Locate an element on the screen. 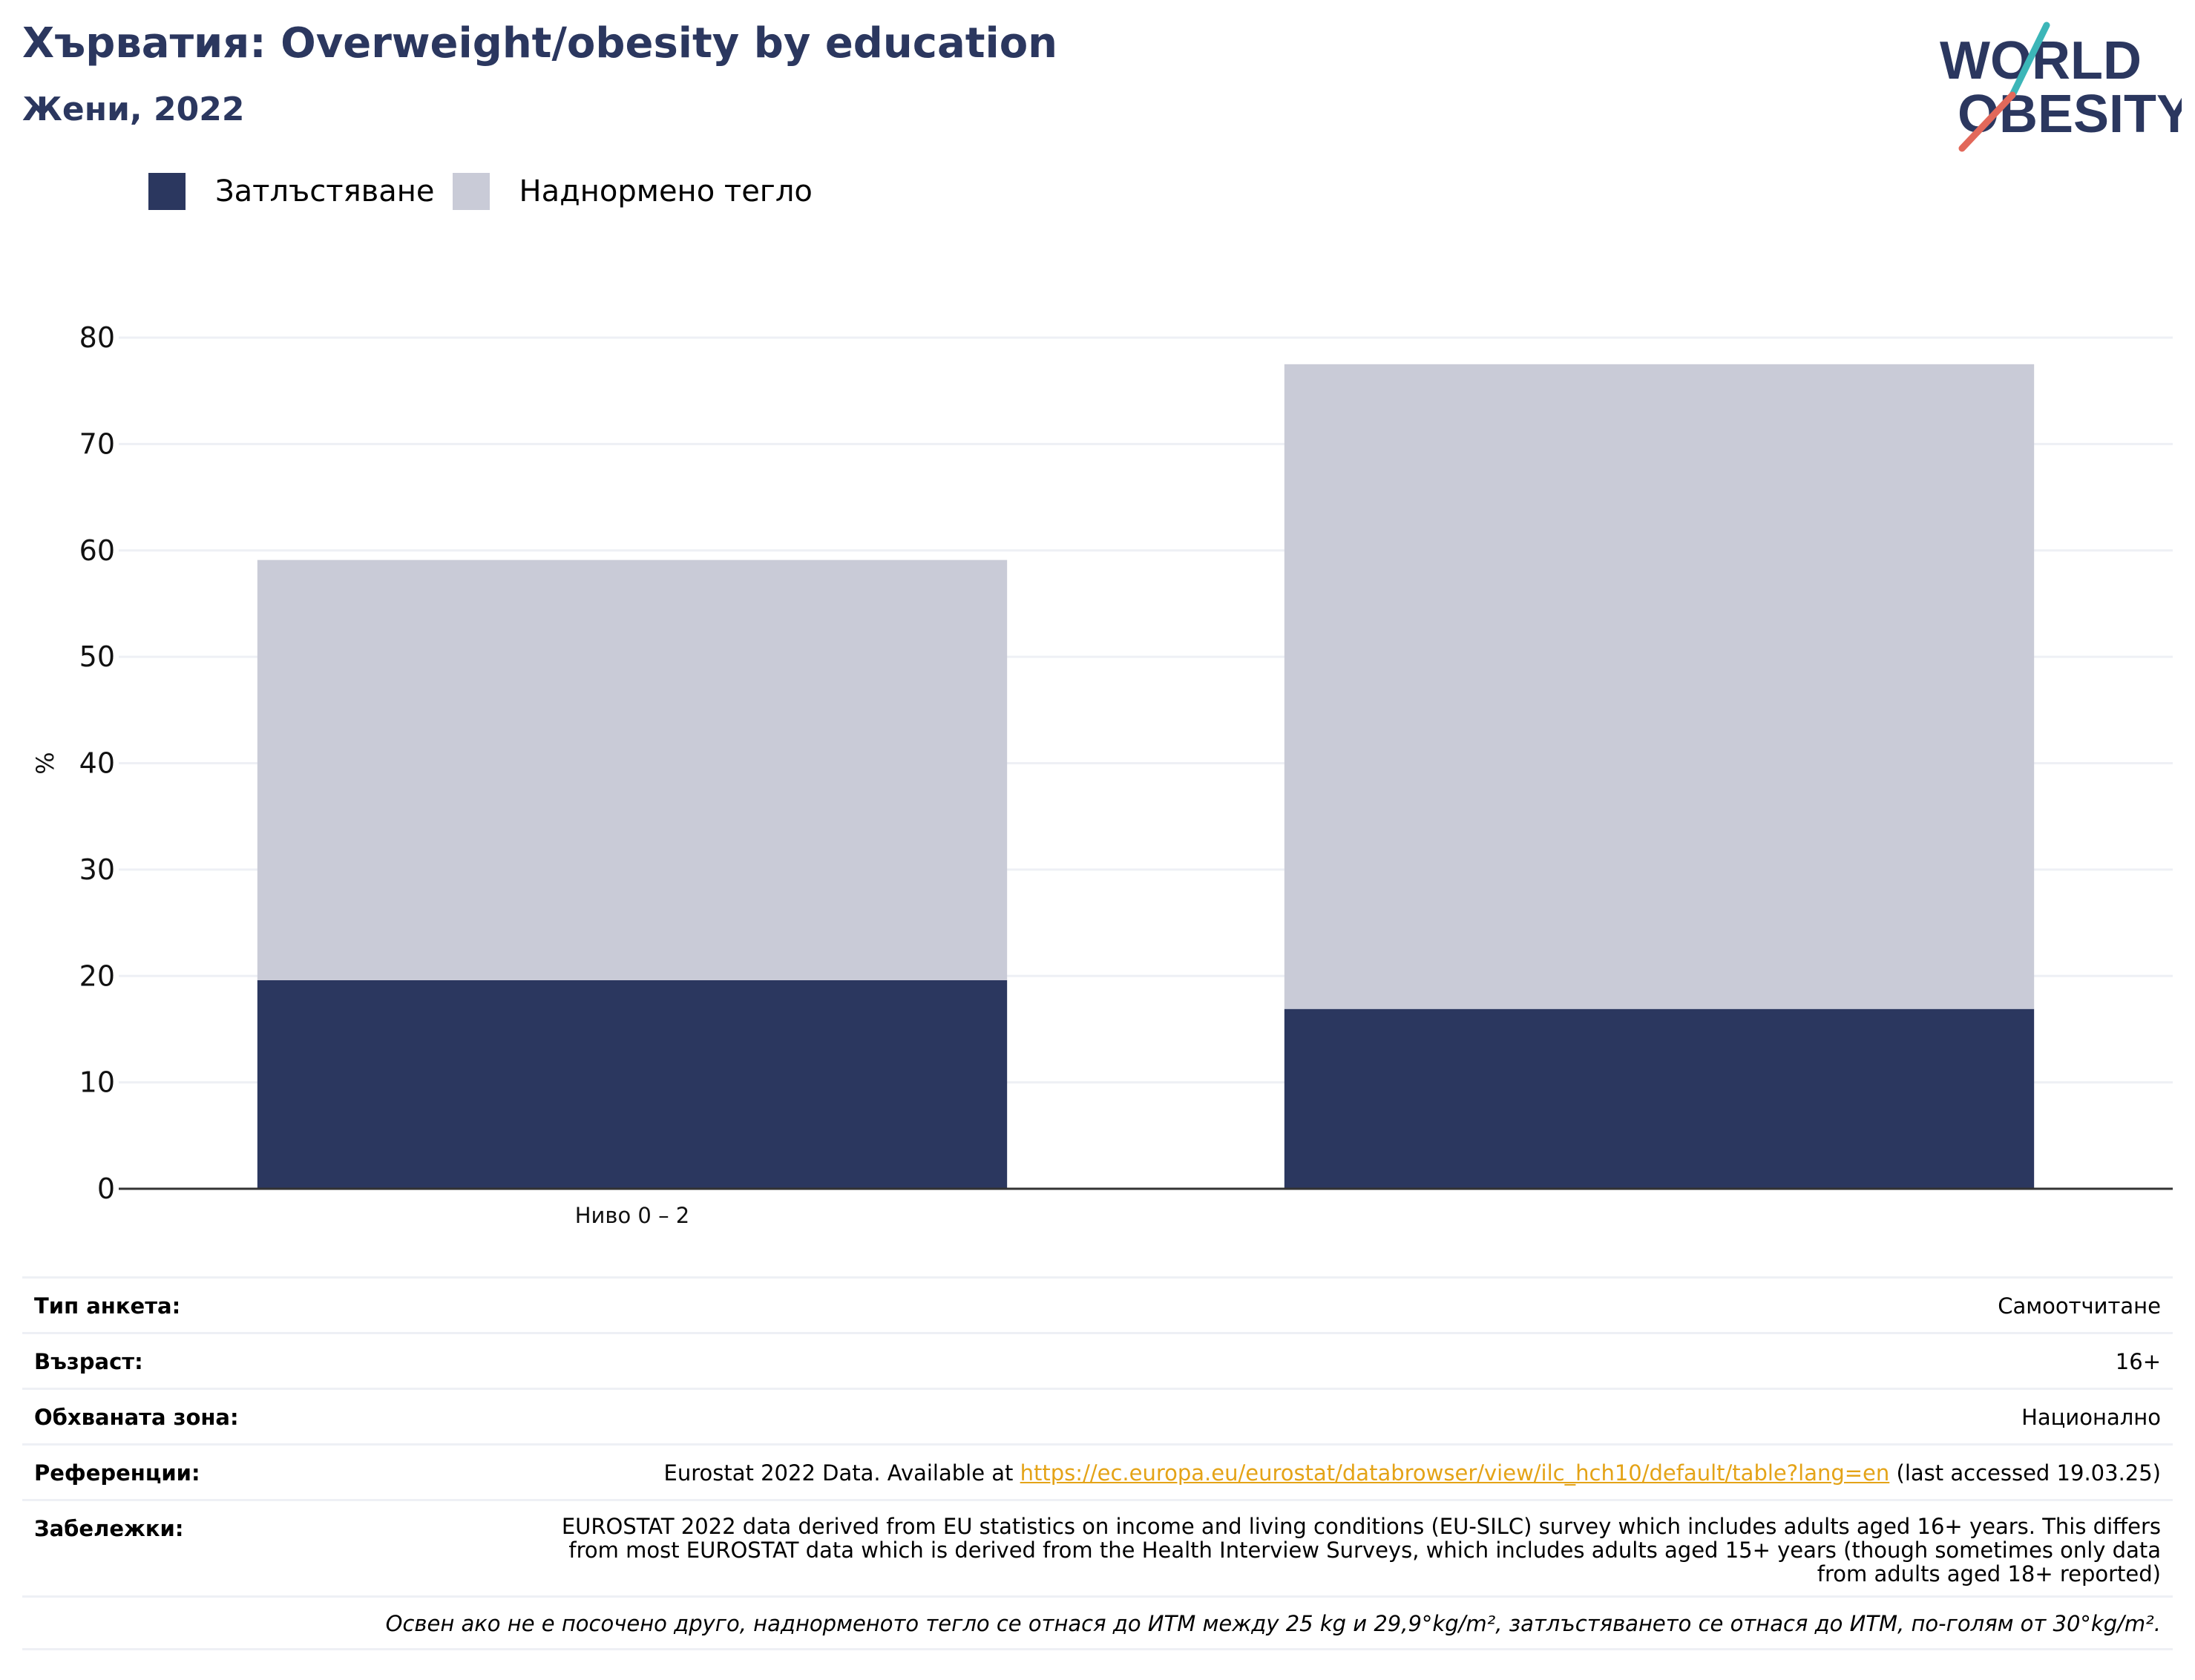 The height and width of the screenshot is (1680, 2195). y-tick-label-10: 10 is located at coordinates (97, 1083).